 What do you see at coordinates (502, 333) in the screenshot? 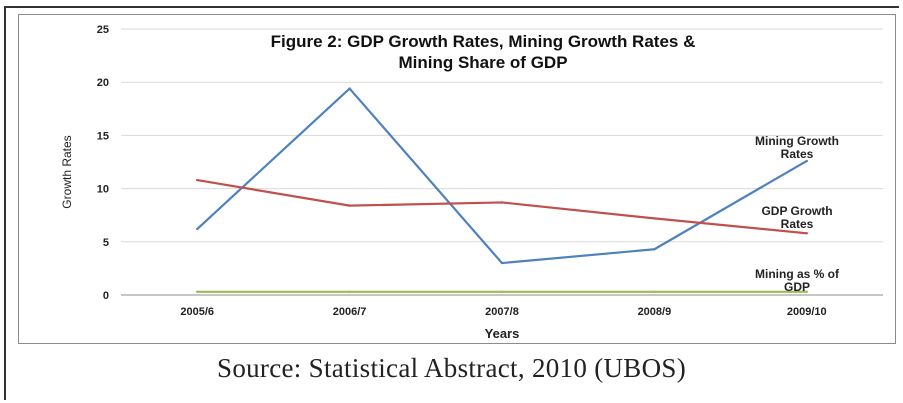
I see `x-axis-title: Years` at bounding box center [502, 333].